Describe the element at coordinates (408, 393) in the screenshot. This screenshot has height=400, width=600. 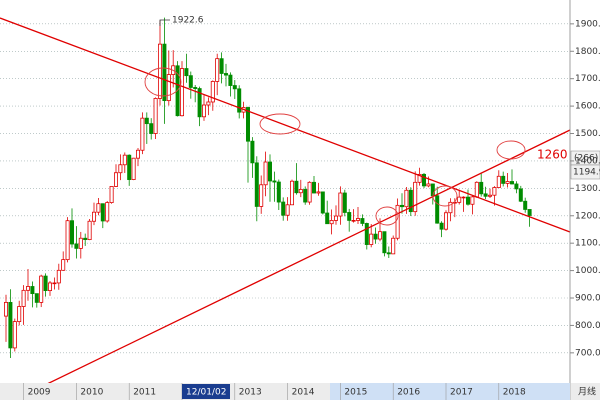
I see `x-tick-label: 2016` at that location.